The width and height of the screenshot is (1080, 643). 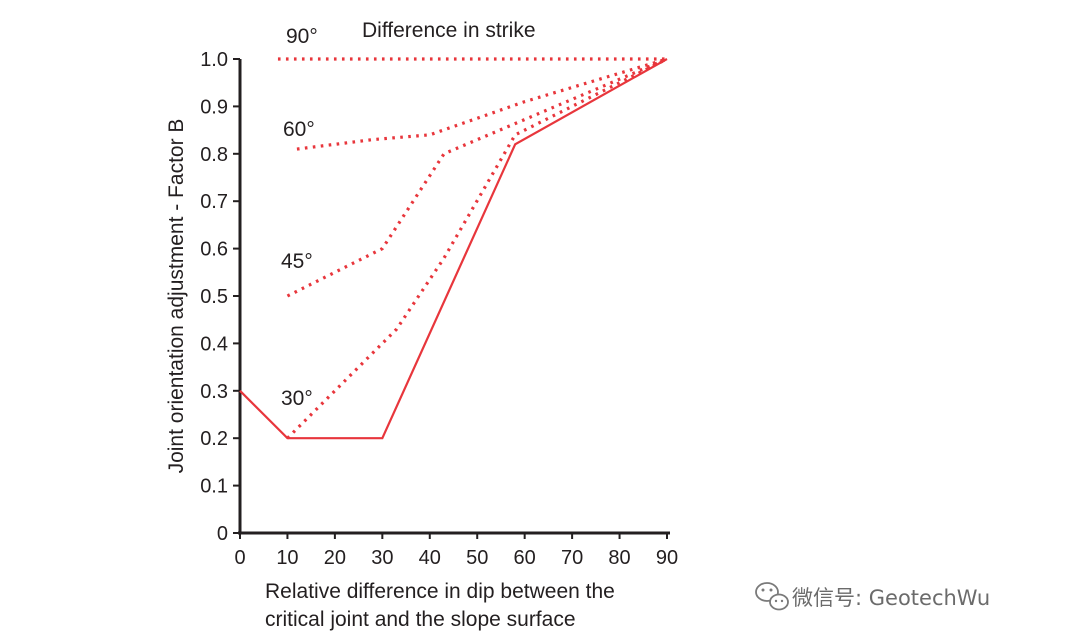 I want to click on y-ticks: 0 0.1 0.2 0.3 0.4 0.5 0.6 0.7 0.8 0.9 1.0, so click(x=220, y=297).